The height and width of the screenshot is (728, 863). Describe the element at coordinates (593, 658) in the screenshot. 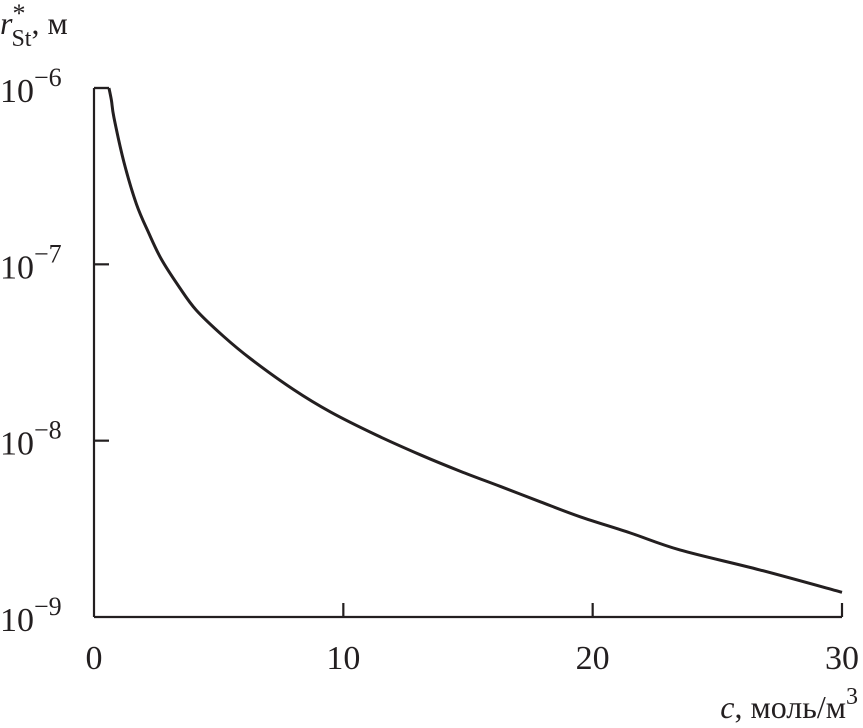

I see `x-tick-label: 20` at that location.